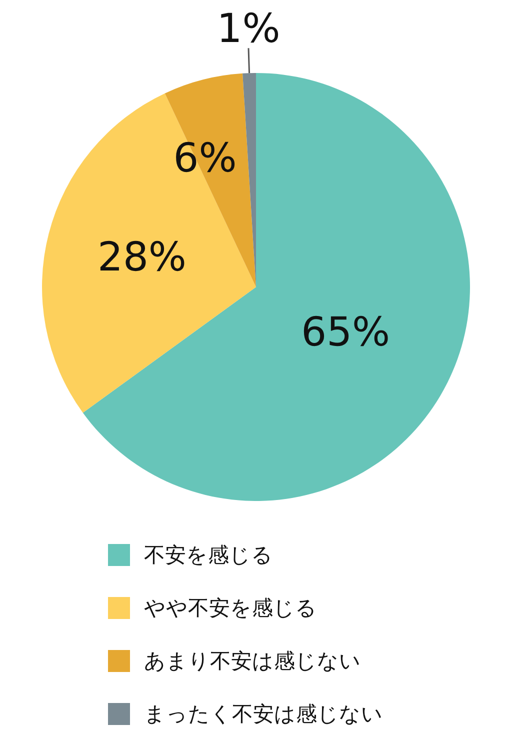  I want to click on data-label: 65%, so click(345, 333).